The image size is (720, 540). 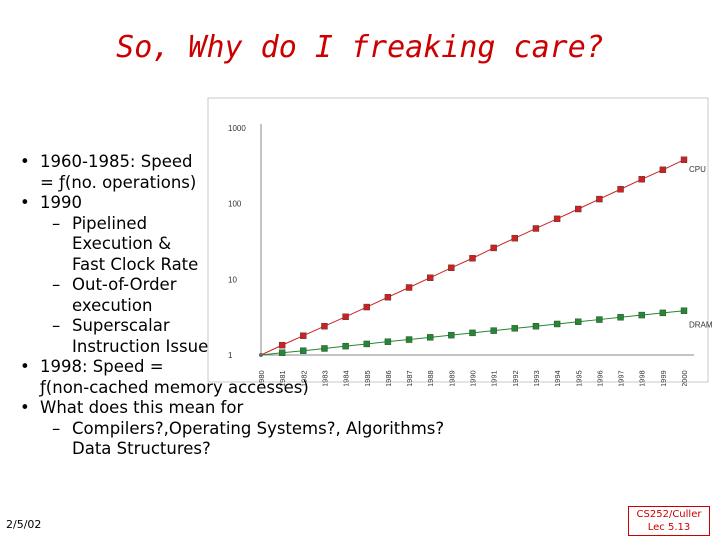 What do you see at coordinates (112, 305) in the screenshot?
I see `bullet-text: execution` at bounding box center [112, 305].